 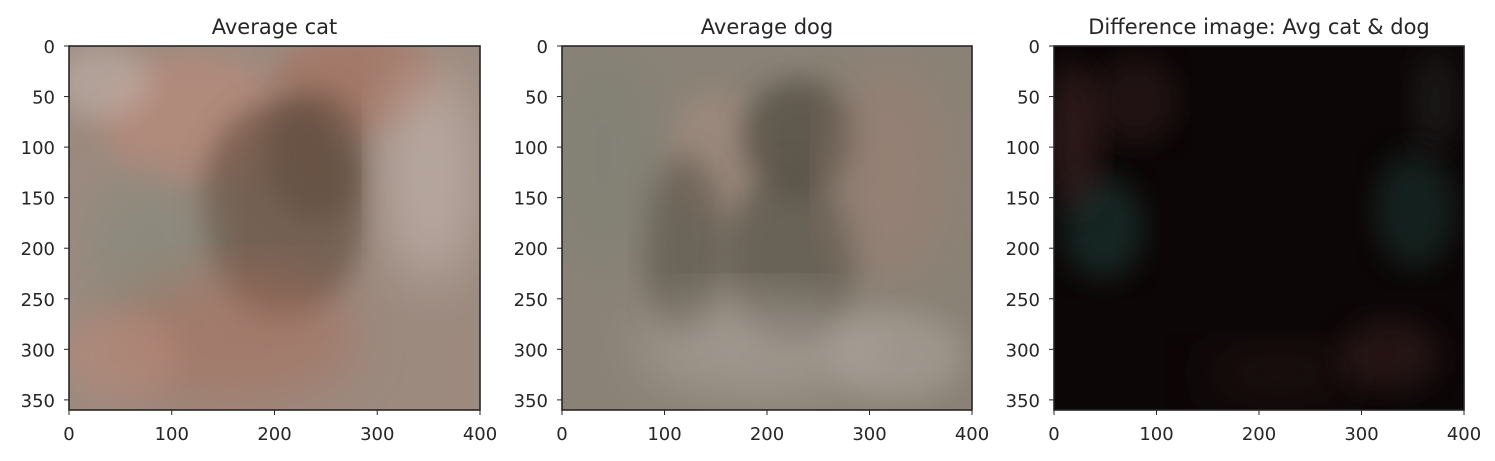 I want to click on chart-title: Average dog, so click(x=767, y=27).